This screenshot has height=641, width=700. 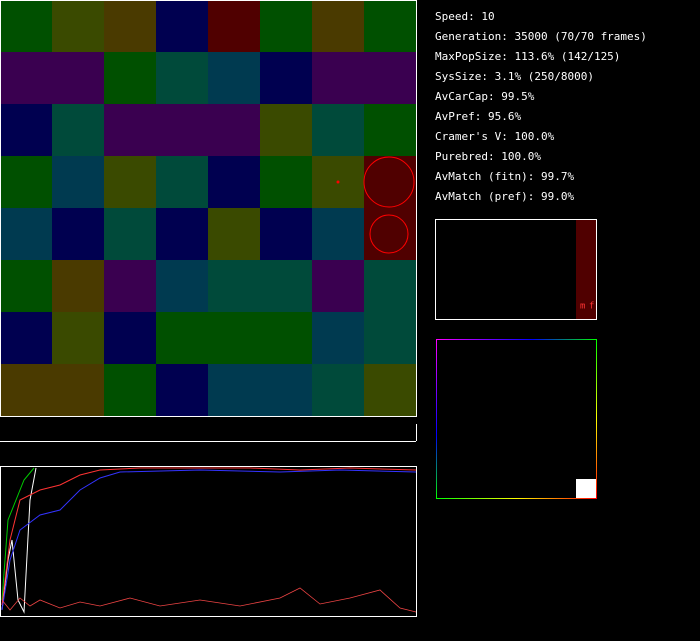 What do you see at coordinates (586, 269) in the screenshot?
I see `sex-bar` at bounding box center [586, 269].